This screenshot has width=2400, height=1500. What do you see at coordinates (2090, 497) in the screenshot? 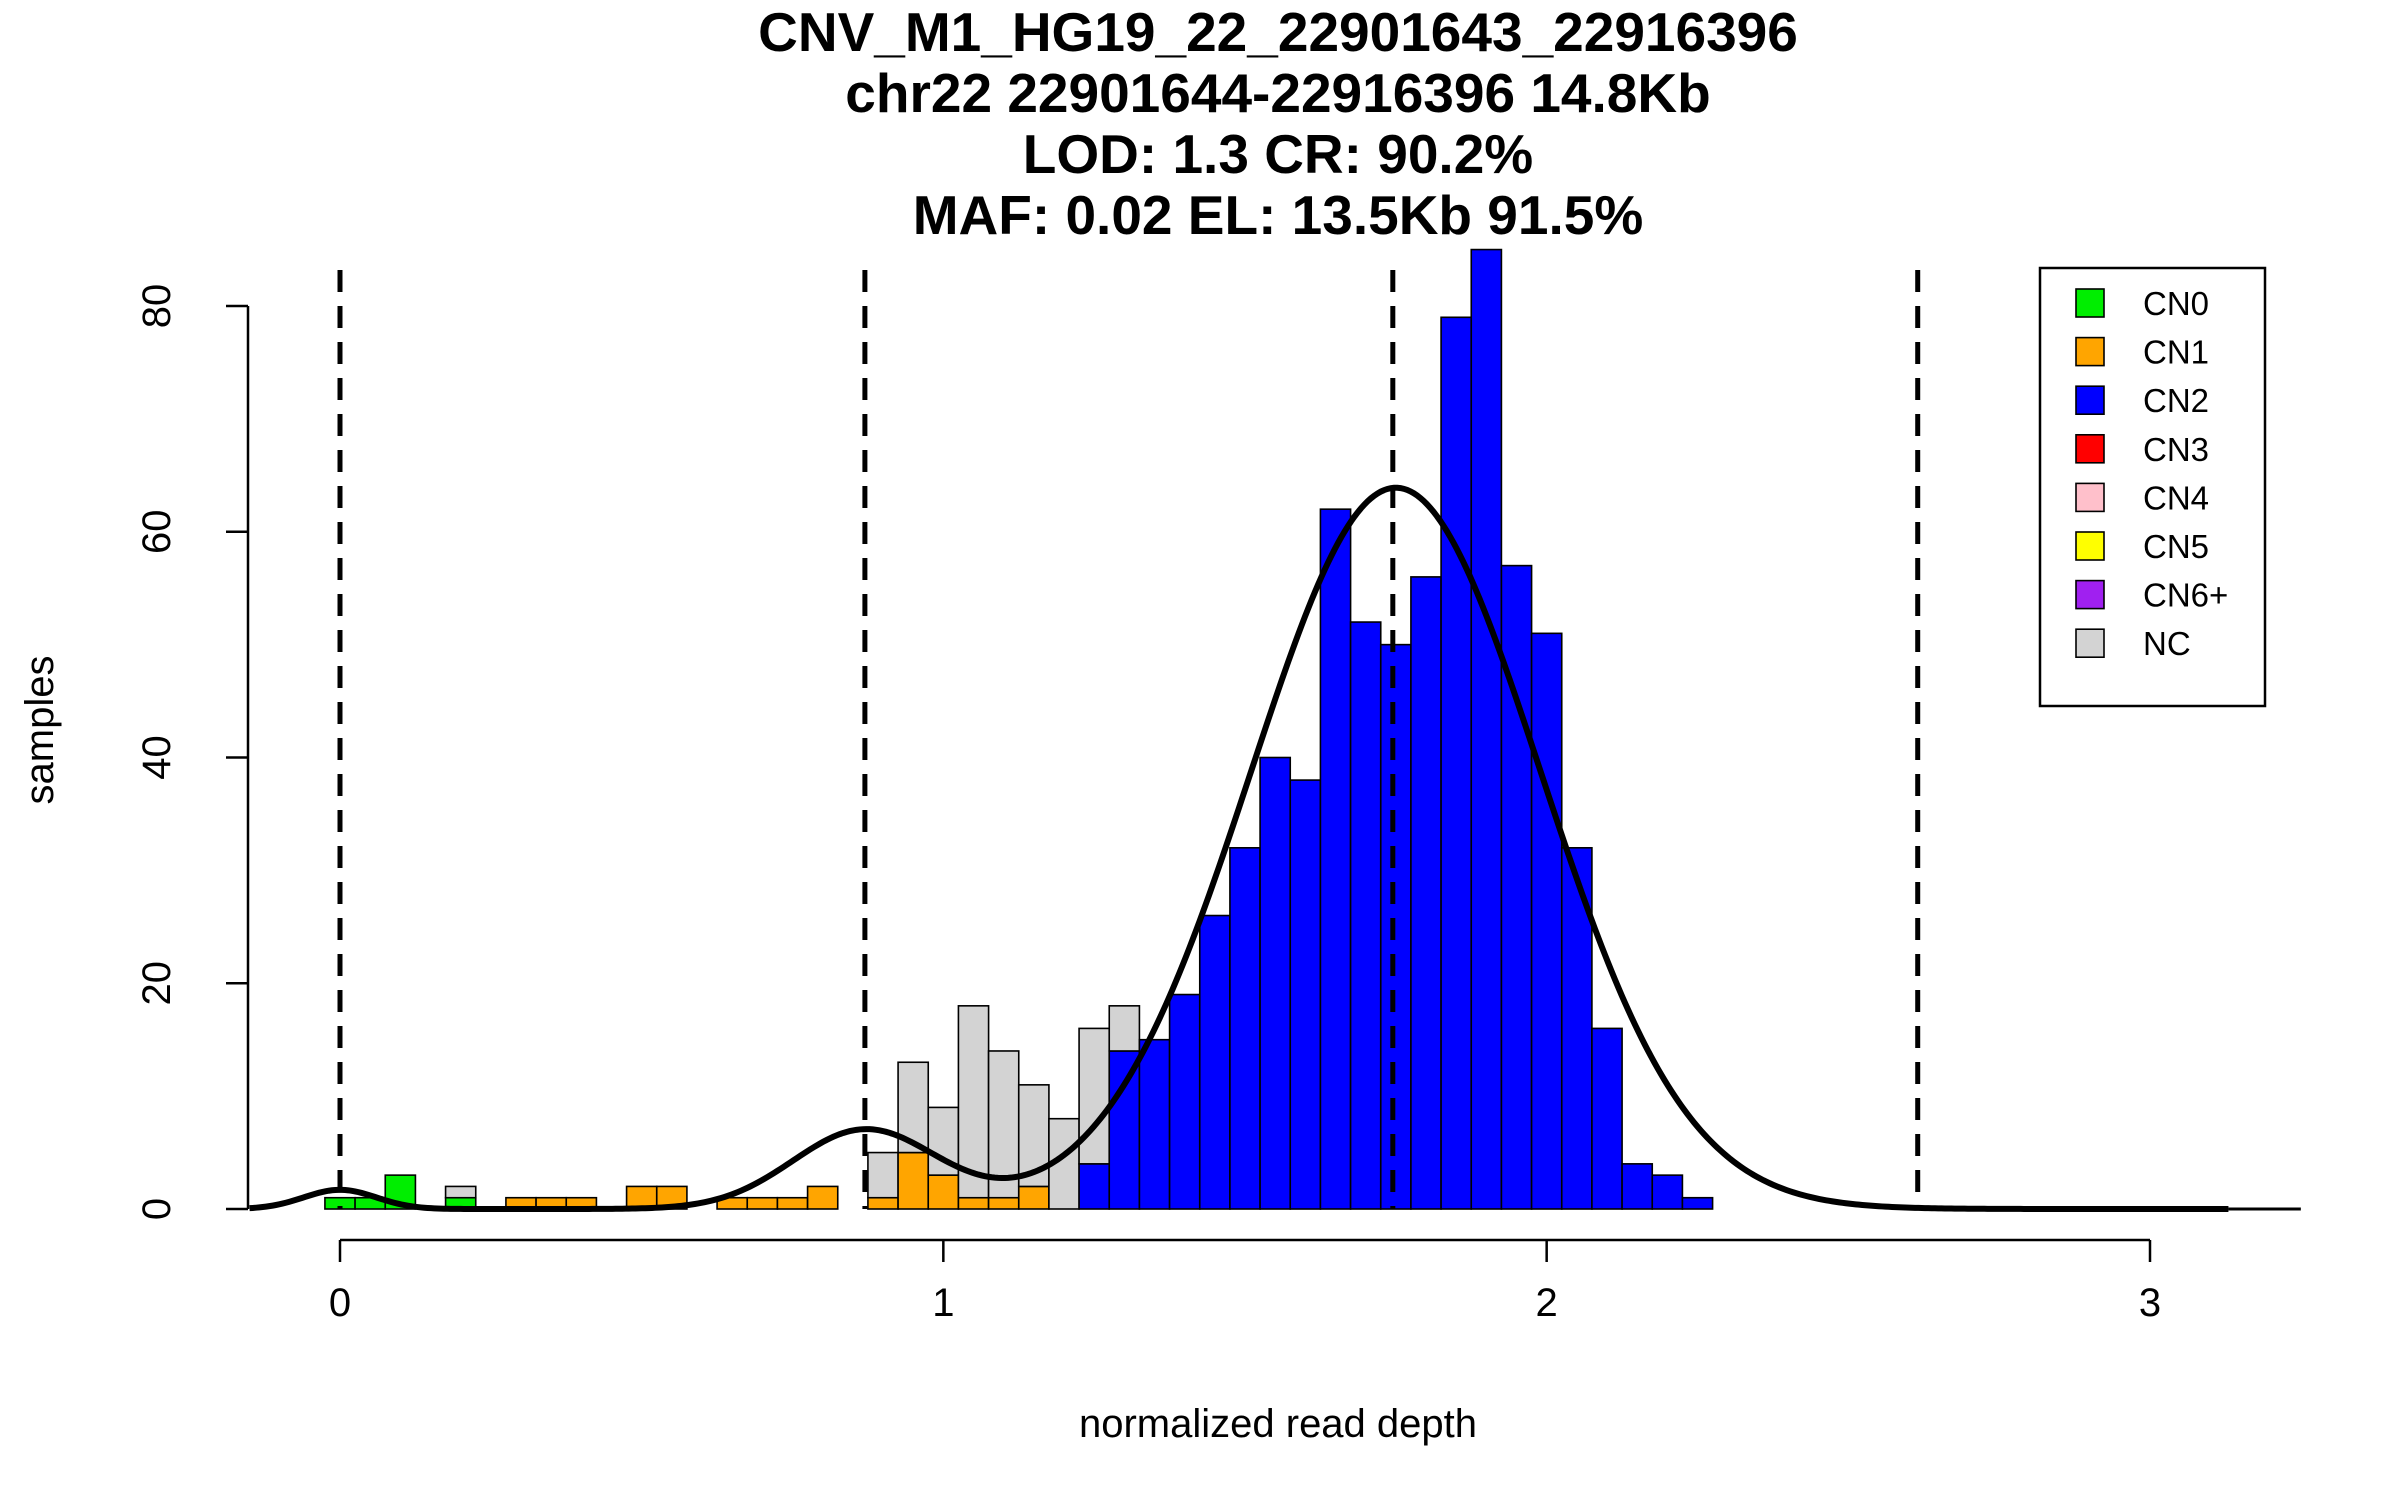
I see `legend-swatch-cn4` at bounding box center [2090, 497].